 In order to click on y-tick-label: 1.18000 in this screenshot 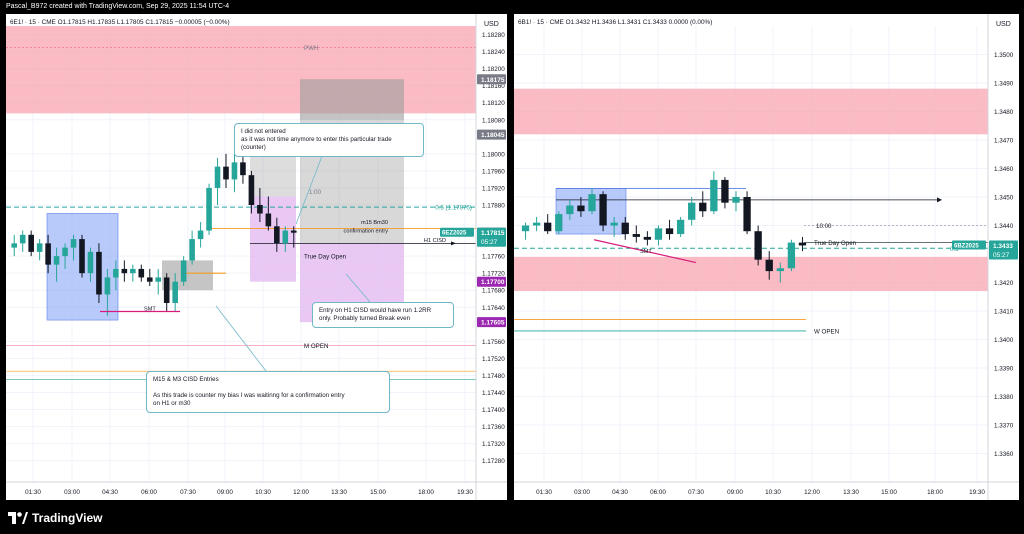, I will do `click(493, 154)`.